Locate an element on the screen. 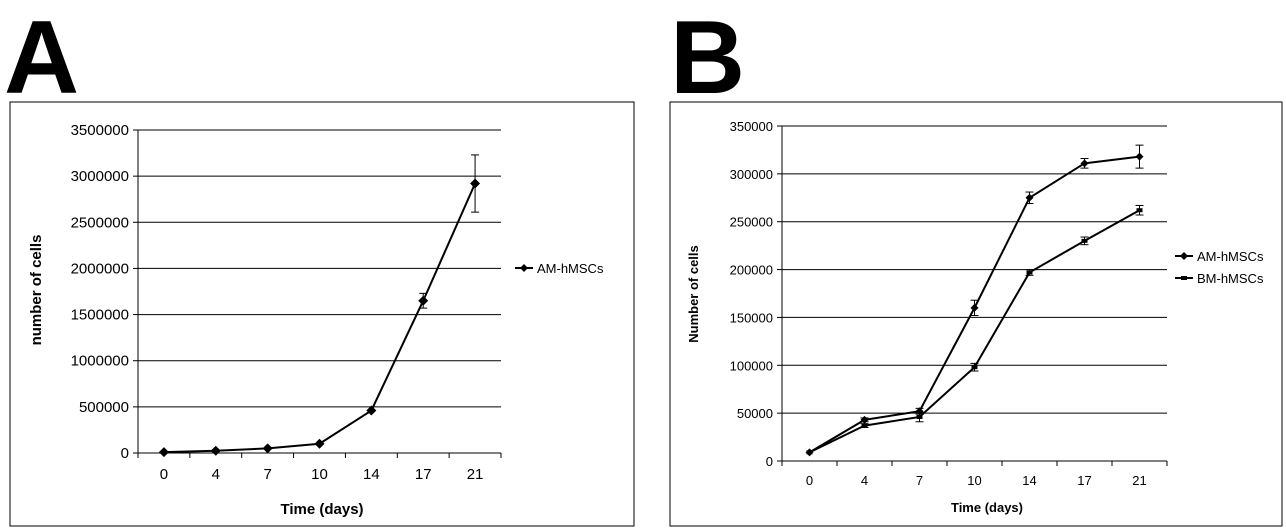 The width and height of the screenshot is (1286, 529). chart-b-y-tick-label: 300000 is located at coordinates (751, 174).